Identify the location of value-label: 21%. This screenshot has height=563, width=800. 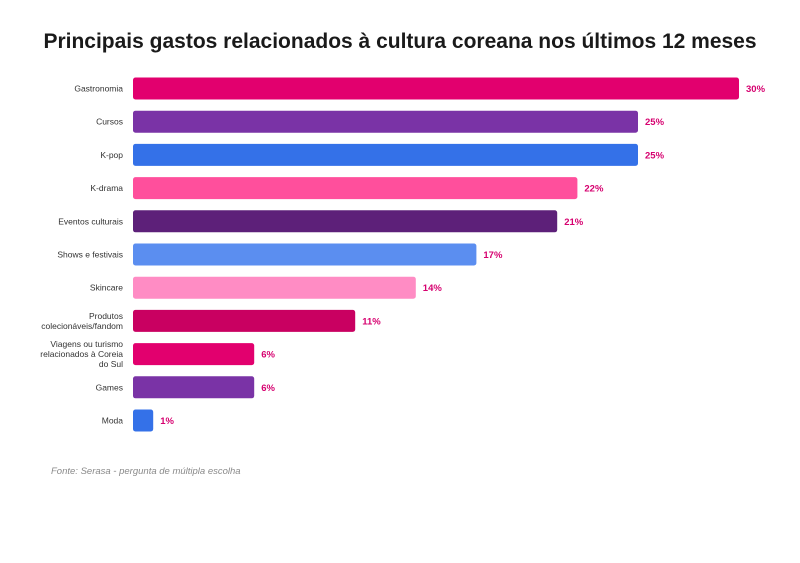
(574, 222).